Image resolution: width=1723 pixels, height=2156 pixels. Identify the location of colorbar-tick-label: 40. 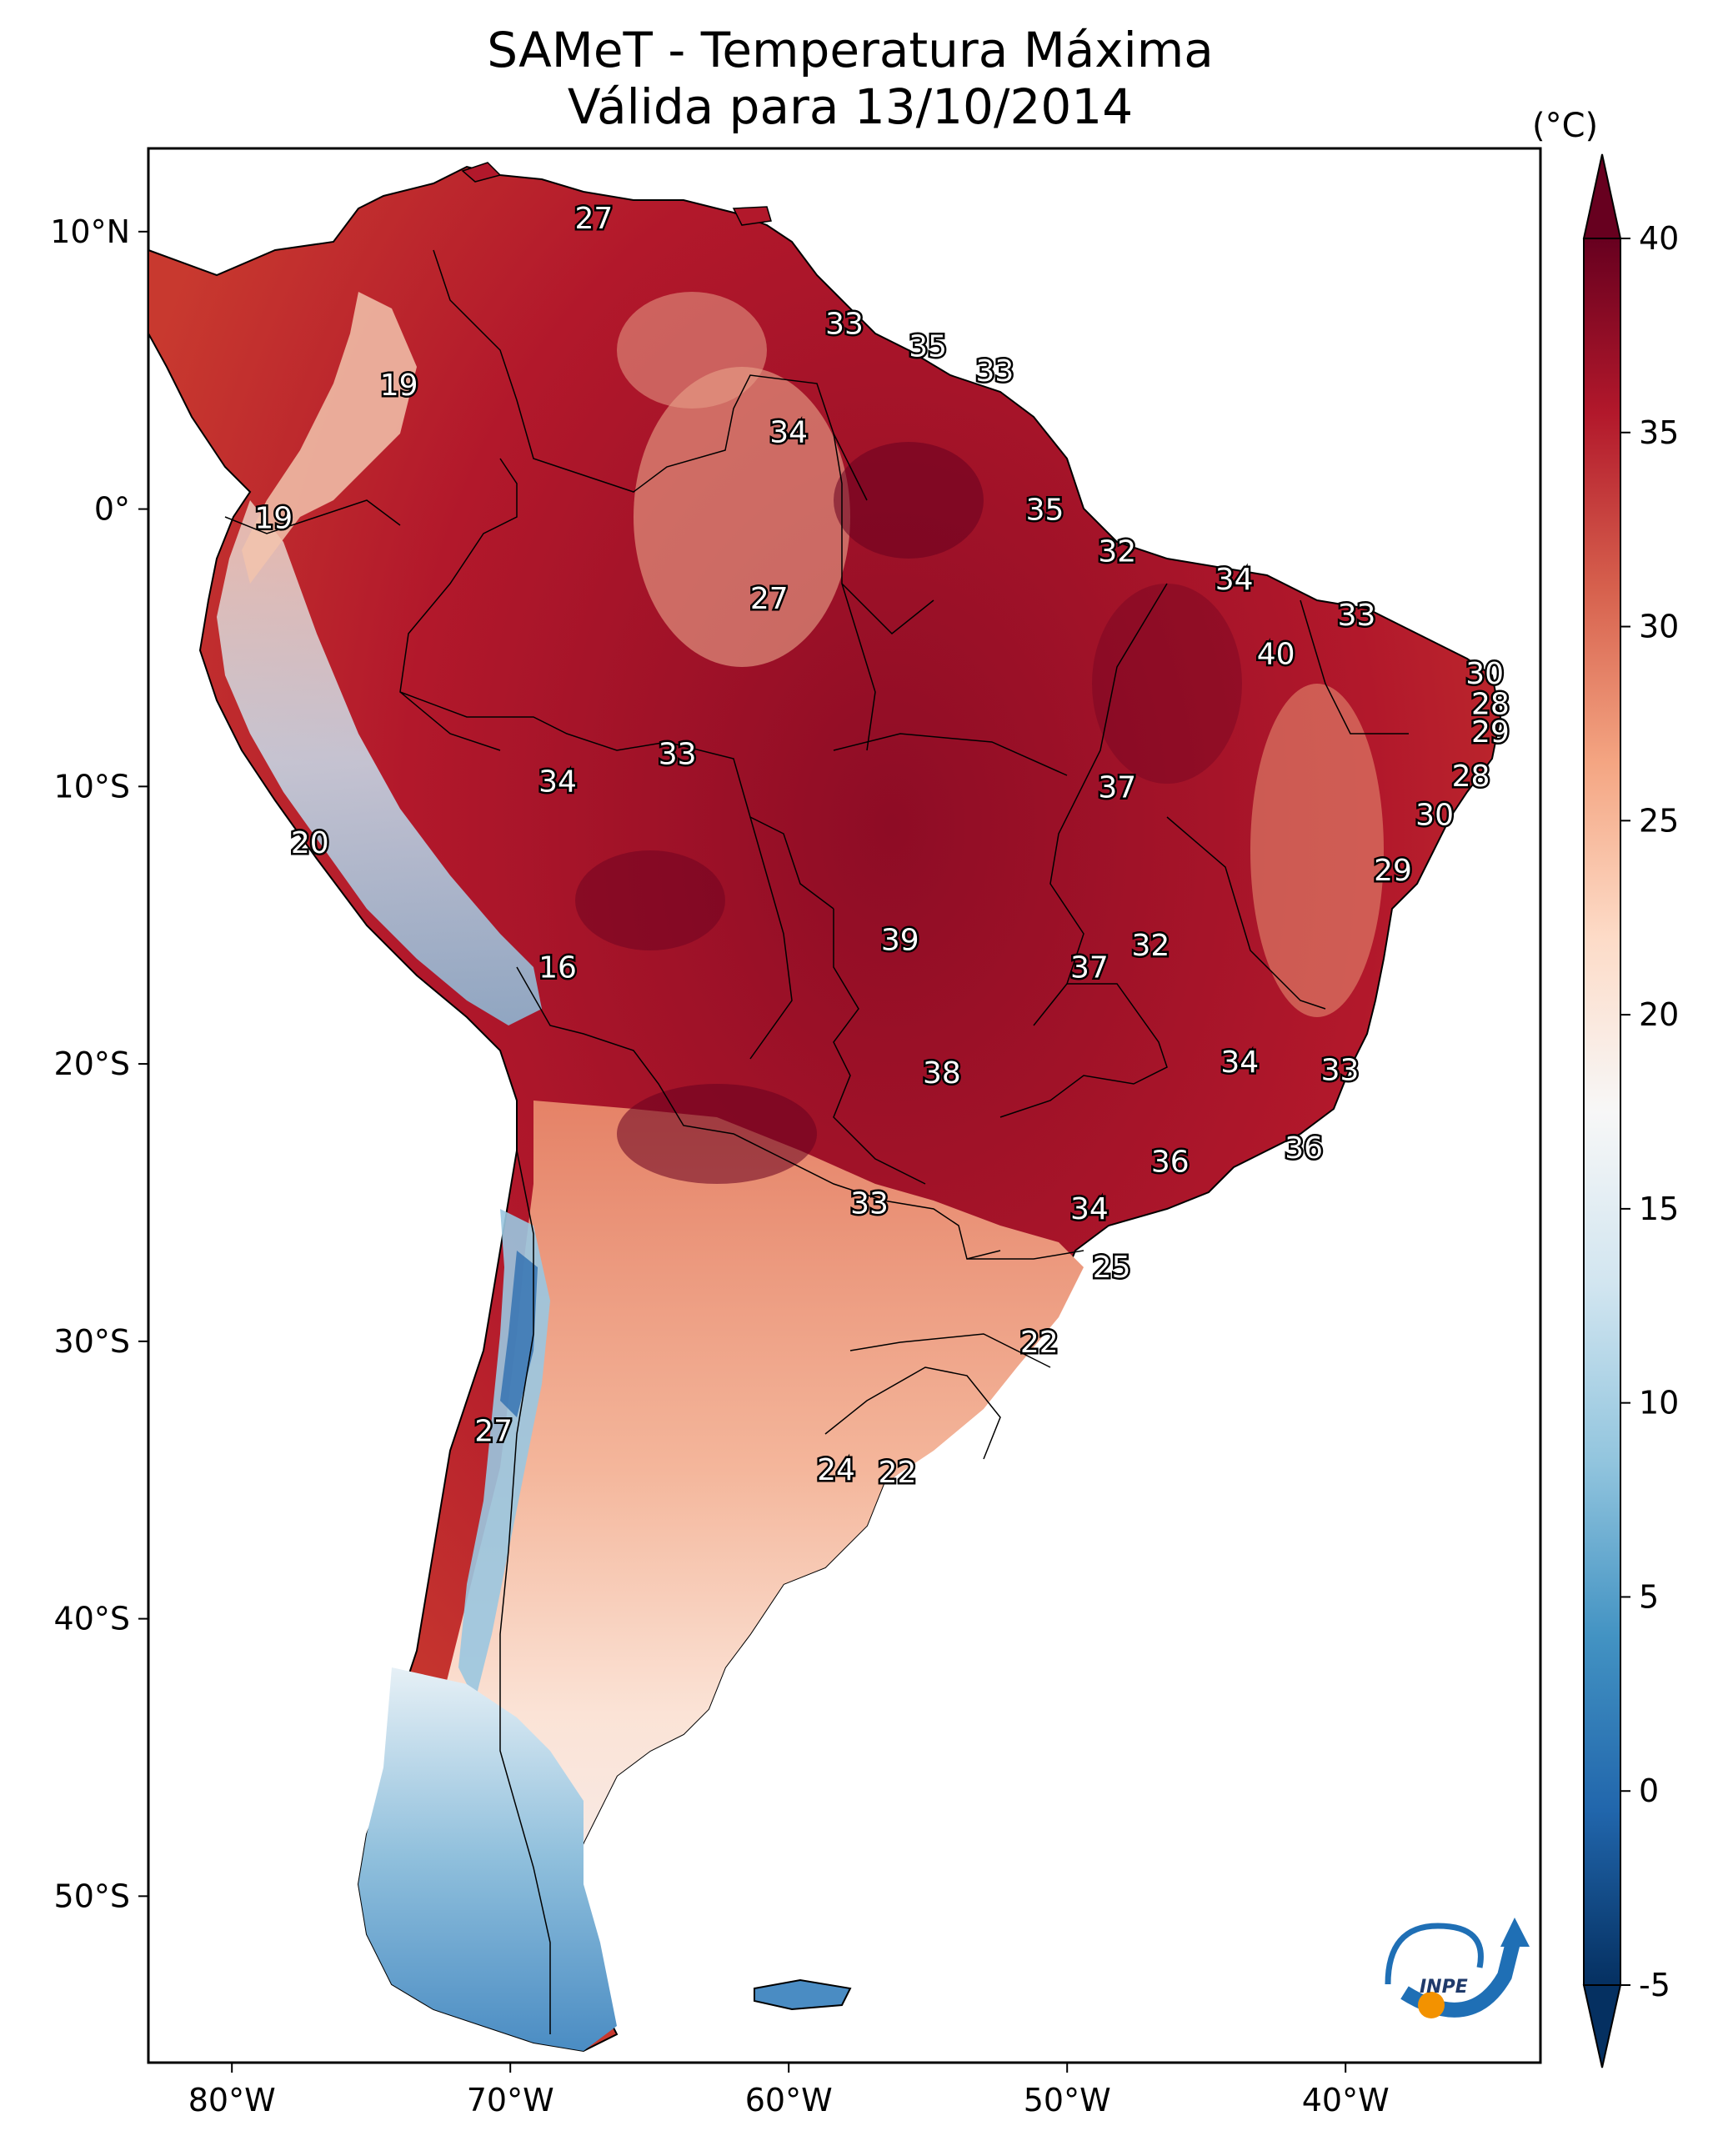
(1659, 239).